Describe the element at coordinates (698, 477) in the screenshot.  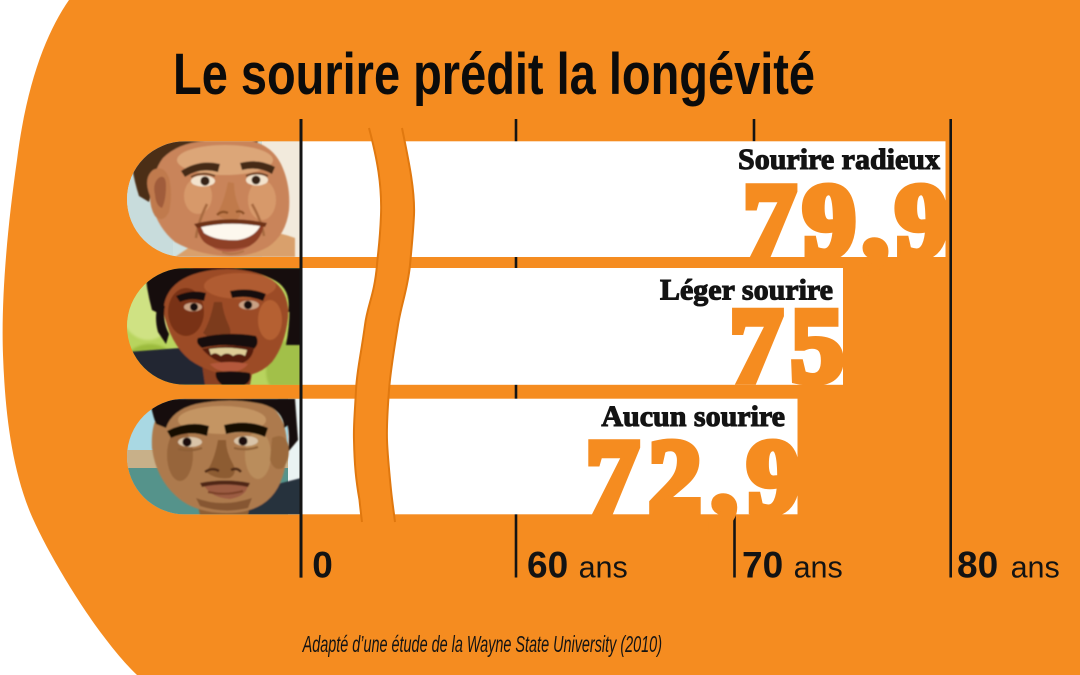
I see `svg-text: 72,9` at that location.